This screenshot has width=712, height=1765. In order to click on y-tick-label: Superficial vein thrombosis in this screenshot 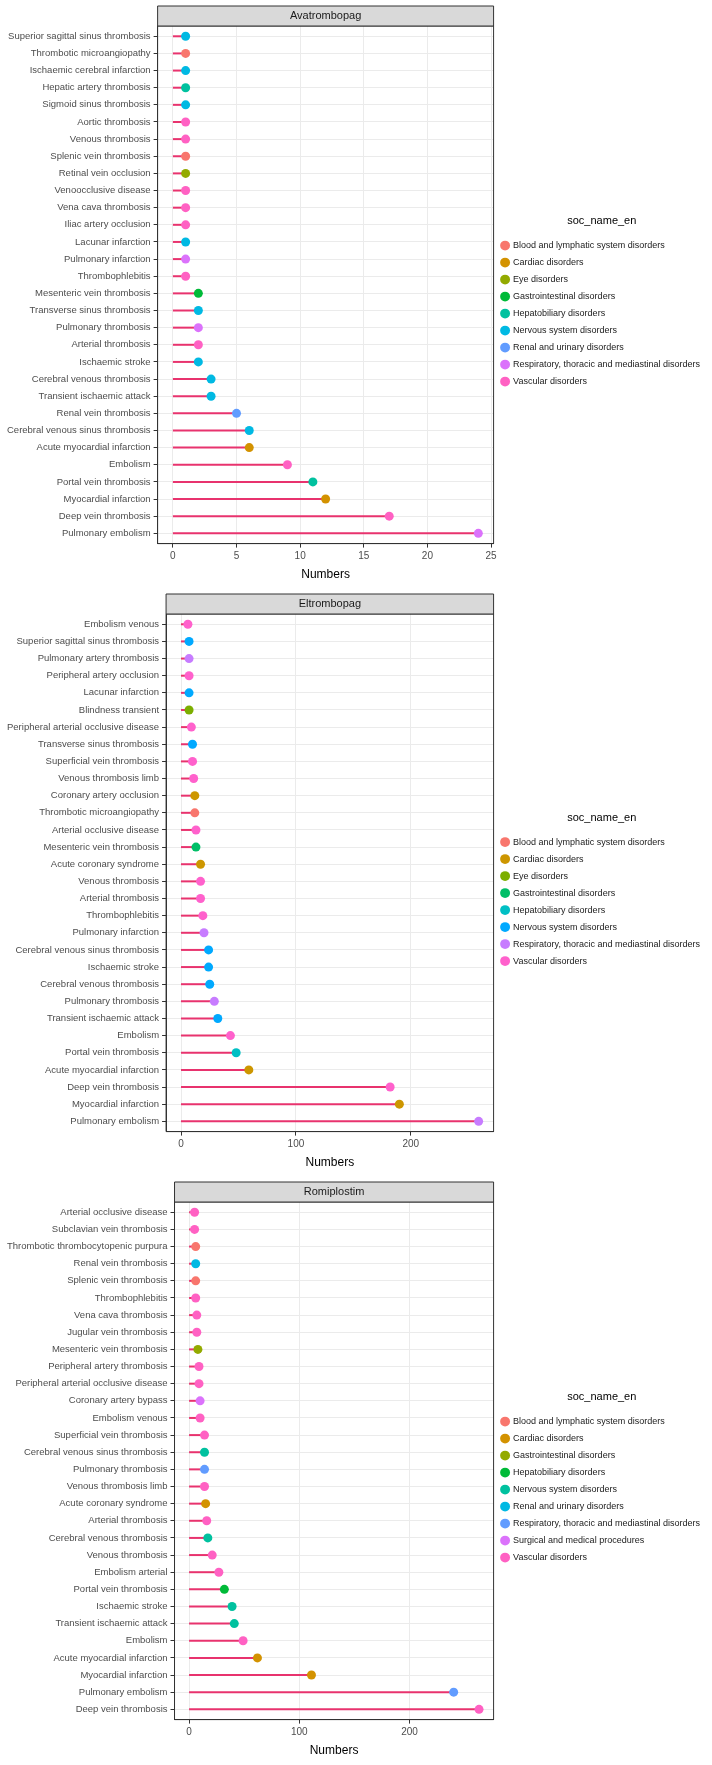, I will do `click(110, 1434)`.